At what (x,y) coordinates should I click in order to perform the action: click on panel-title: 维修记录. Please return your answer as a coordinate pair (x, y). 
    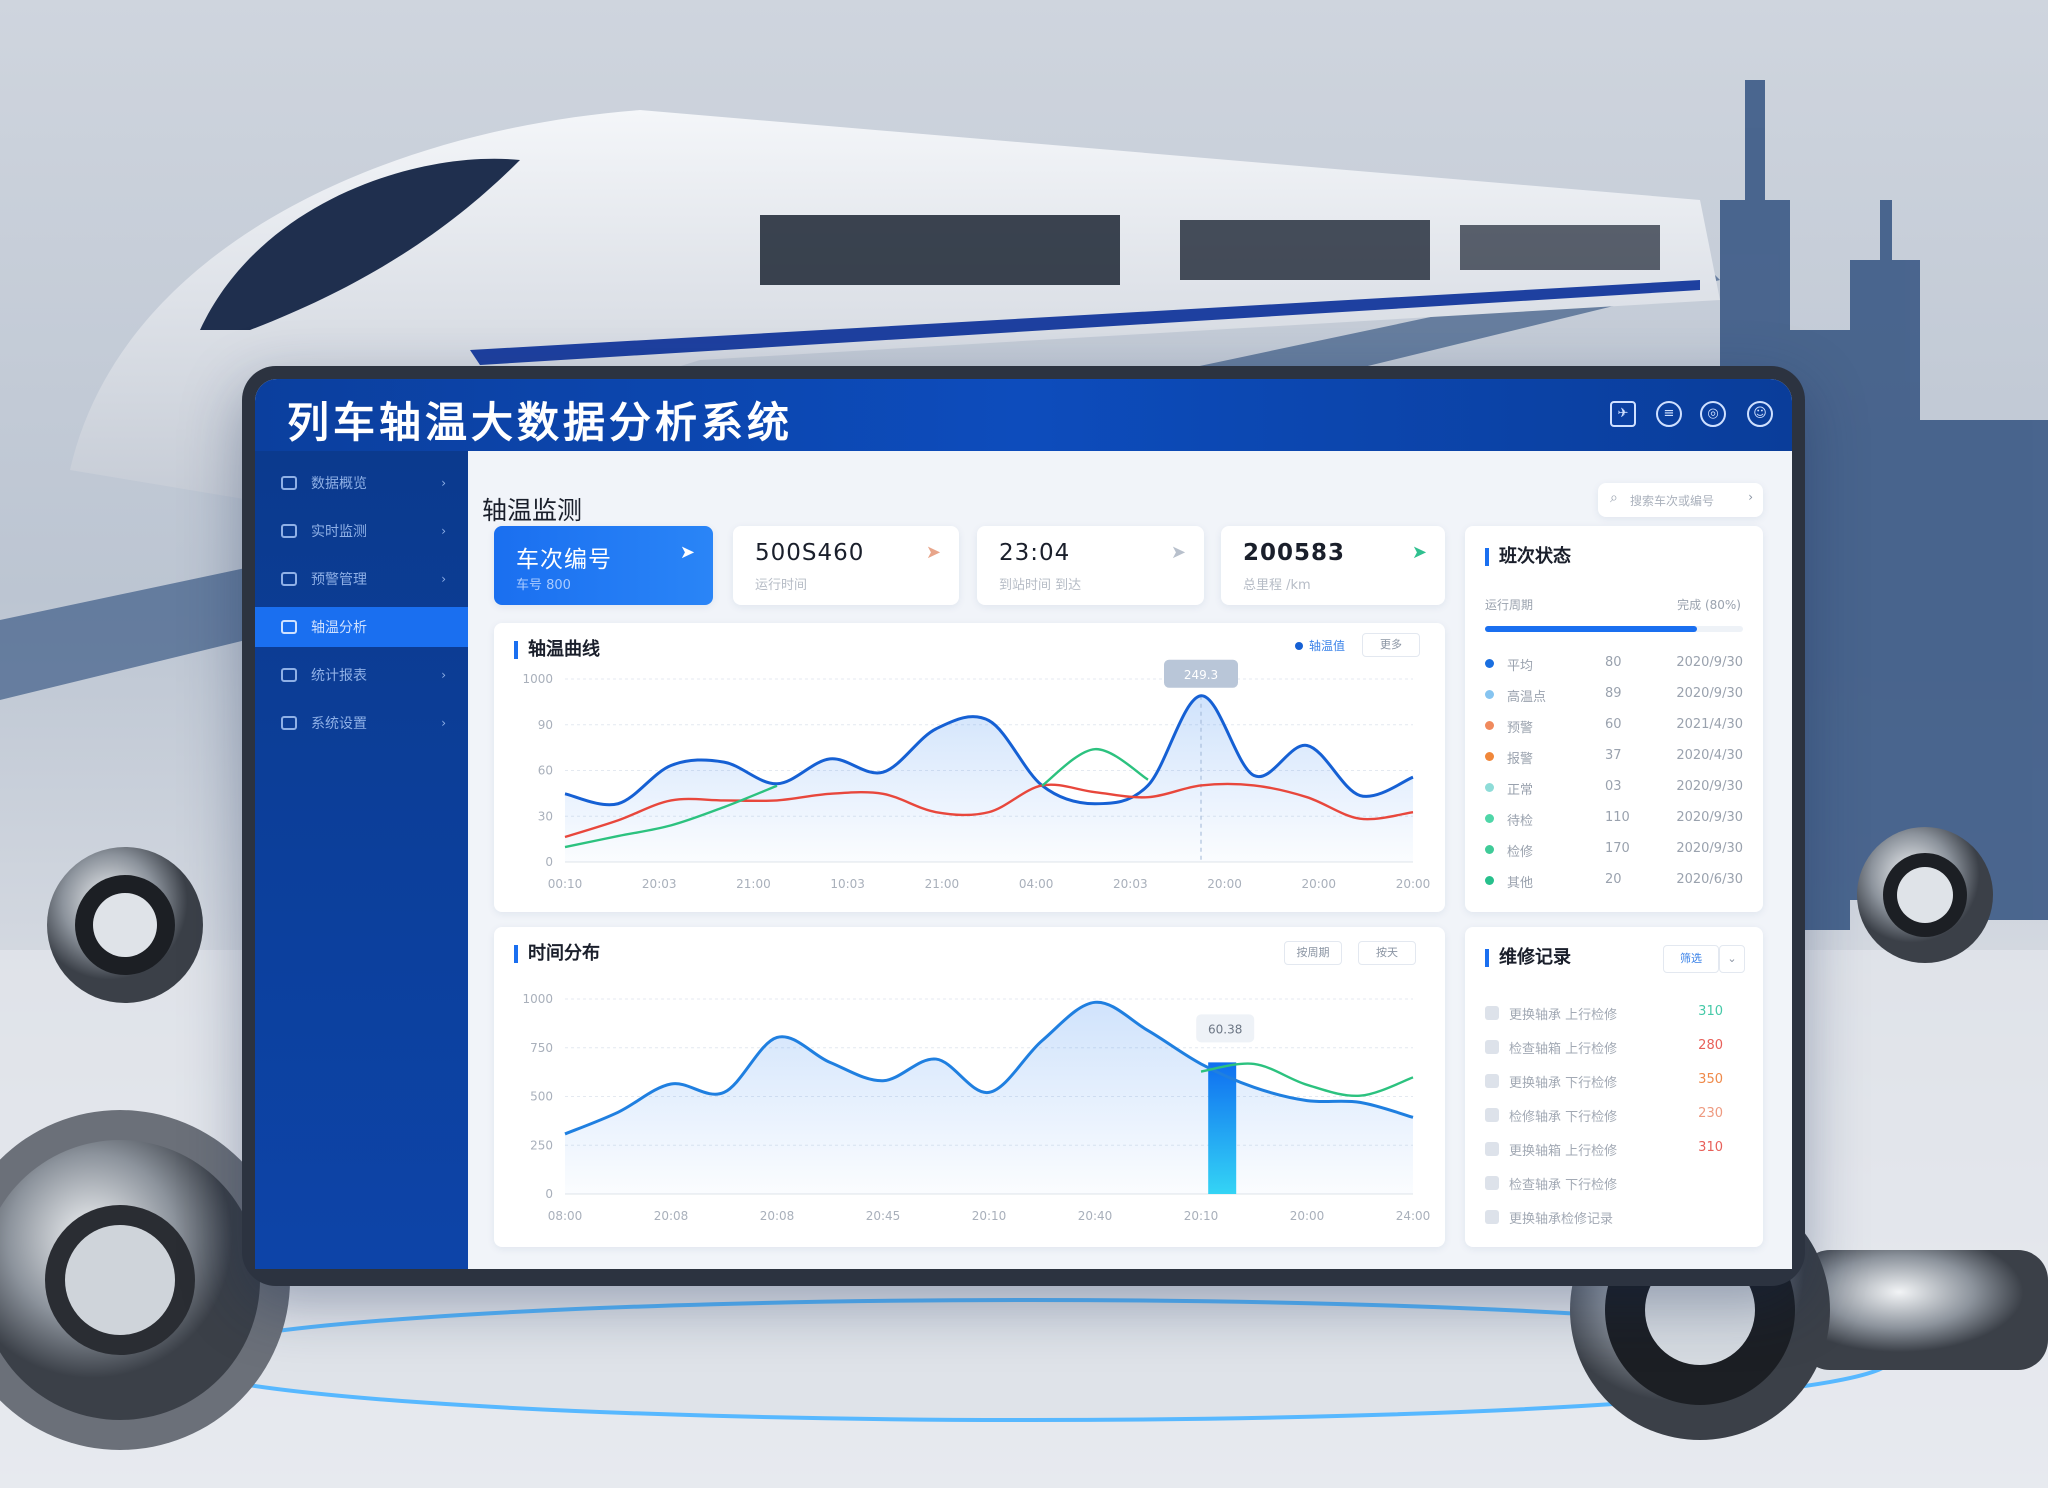
    Looking at the image, I should click on (1528, 958).